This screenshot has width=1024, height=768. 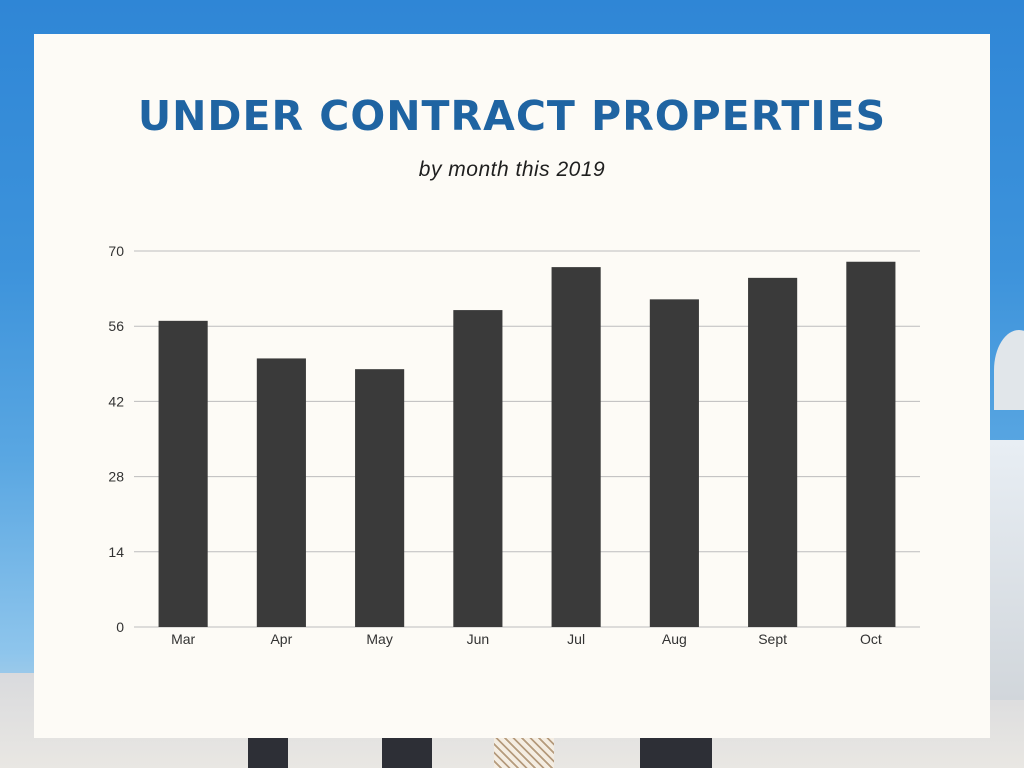 I want to click on bar-aug, so click(x=674, y=463).